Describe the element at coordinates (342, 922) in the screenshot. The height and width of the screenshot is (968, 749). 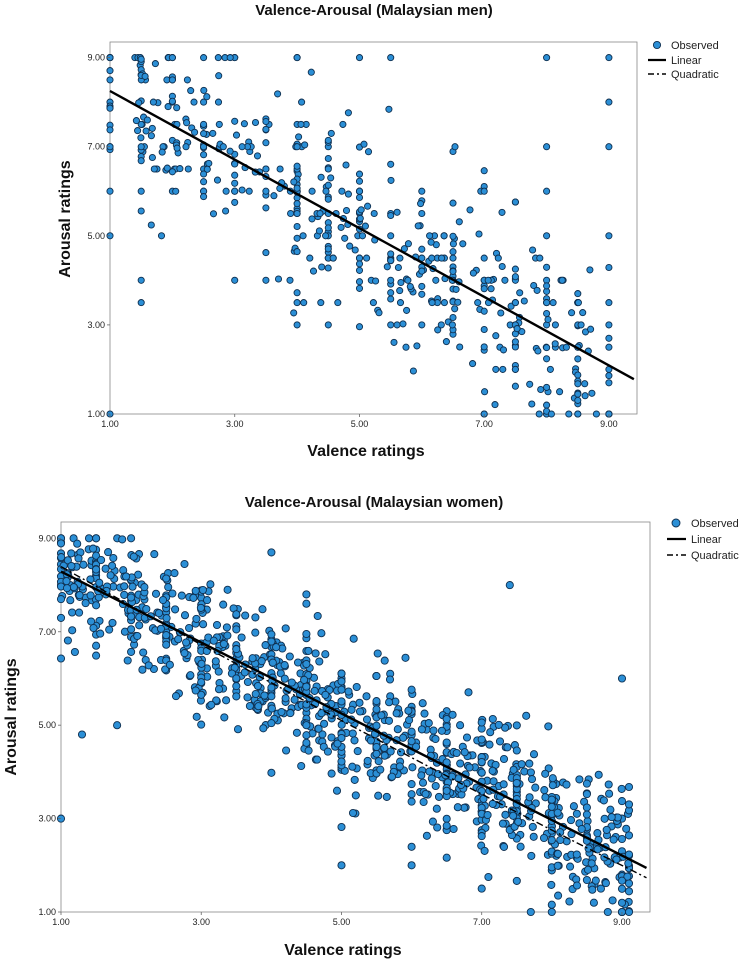
I see `x-tick-label: 5.00` at that location.